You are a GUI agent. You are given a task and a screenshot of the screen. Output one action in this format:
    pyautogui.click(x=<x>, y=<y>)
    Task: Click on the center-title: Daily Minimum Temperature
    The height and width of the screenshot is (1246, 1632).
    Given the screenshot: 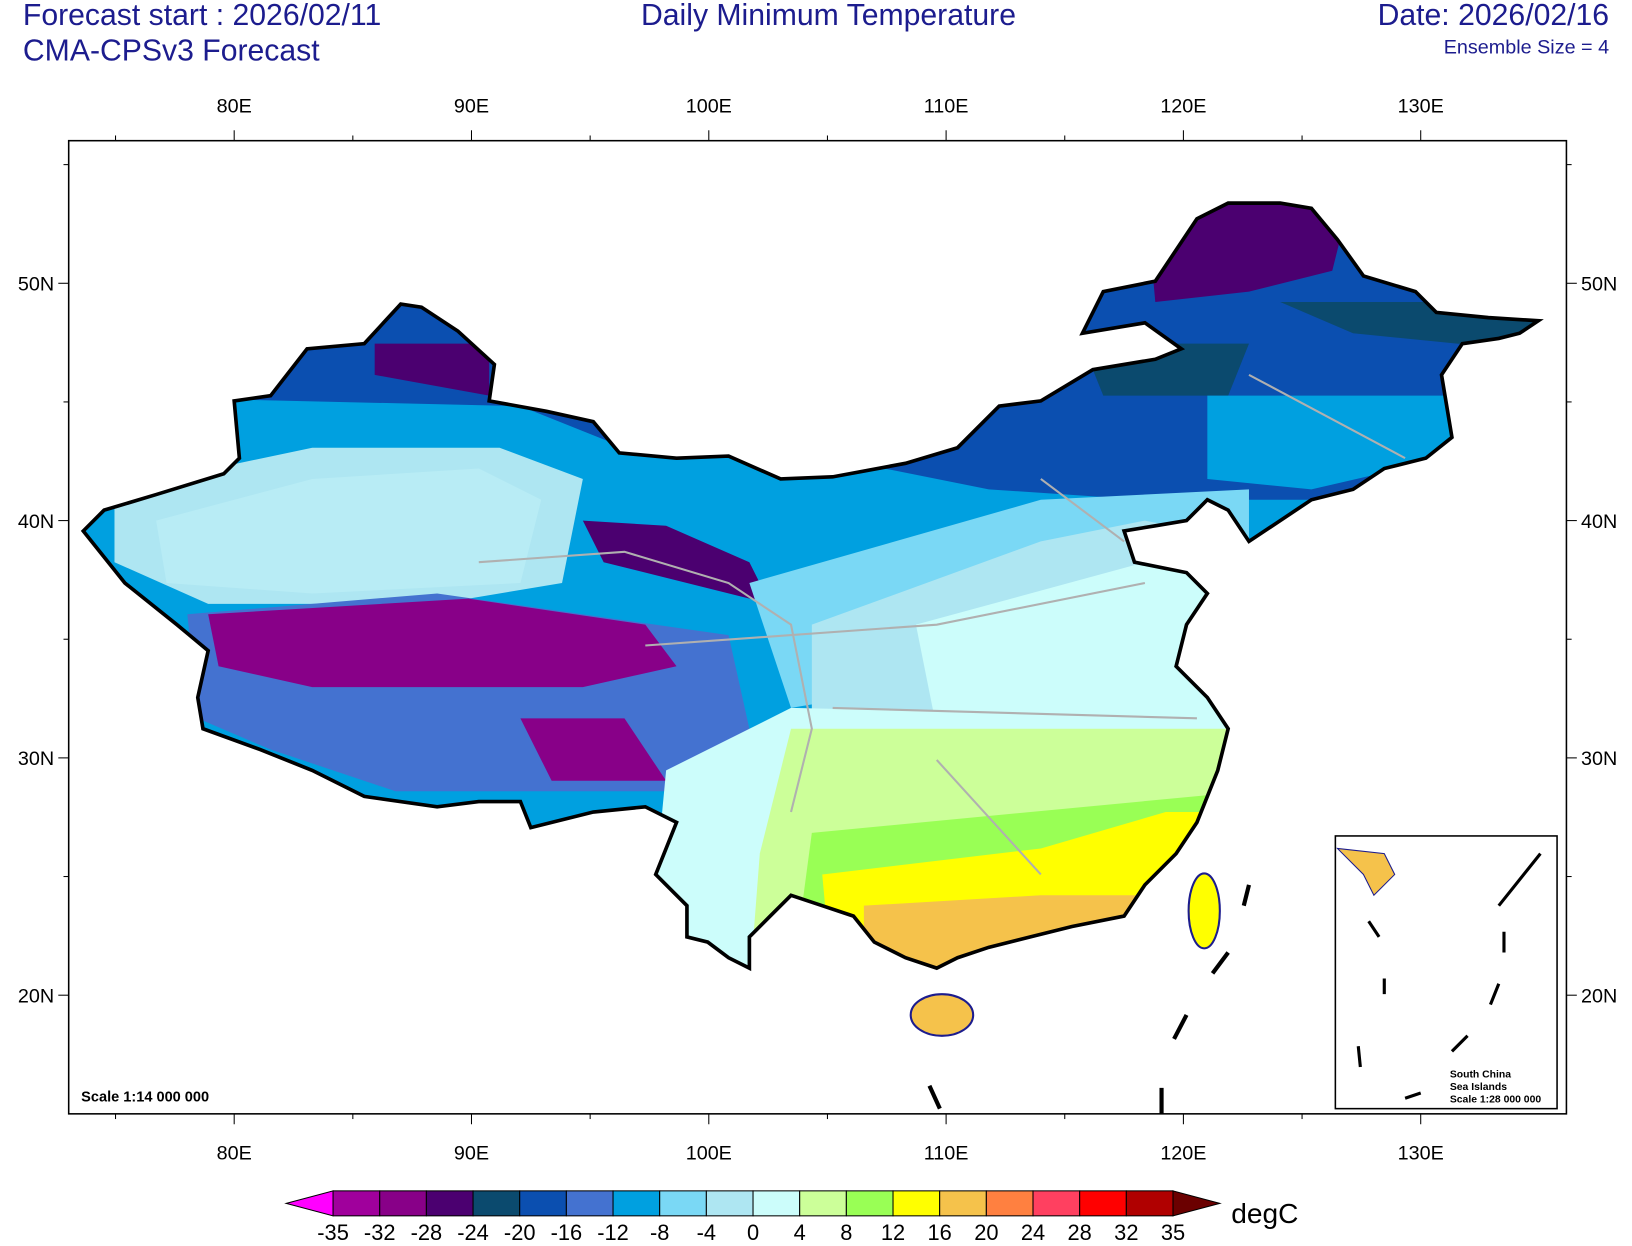 What is the action you would take?
    pyautogui.click(x=828, y=16)
    